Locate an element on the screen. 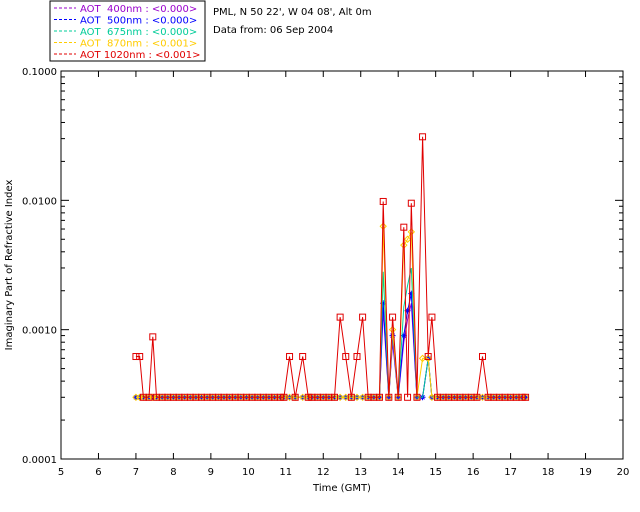  x-axis-label: Time (GMT) is located at coordinates (341, 488).